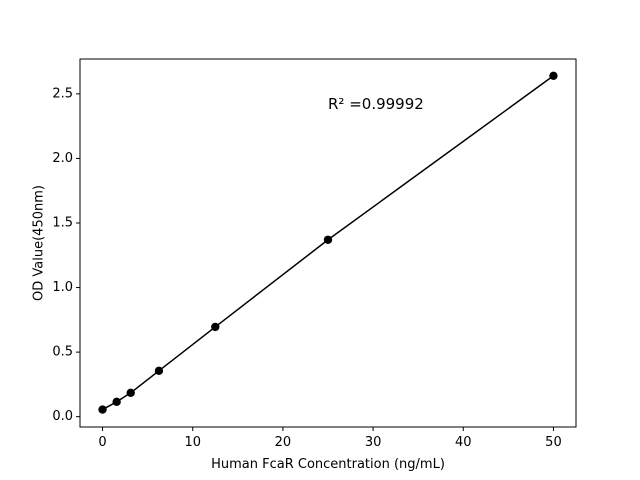  What do you see at coordinates (553, 442) in the screenshot?
I see `x-tick-label: 50` at bounding box center [553, 442].